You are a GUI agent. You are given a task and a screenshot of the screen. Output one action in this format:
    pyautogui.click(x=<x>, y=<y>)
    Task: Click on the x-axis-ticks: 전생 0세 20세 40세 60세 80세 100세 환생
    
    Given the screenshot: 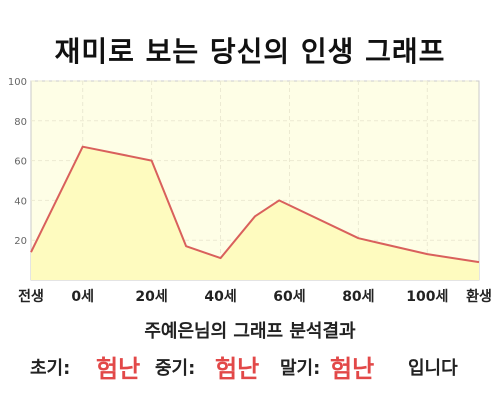 What is the action you would take?
    pyautogui.click(x=255, y=296)
    